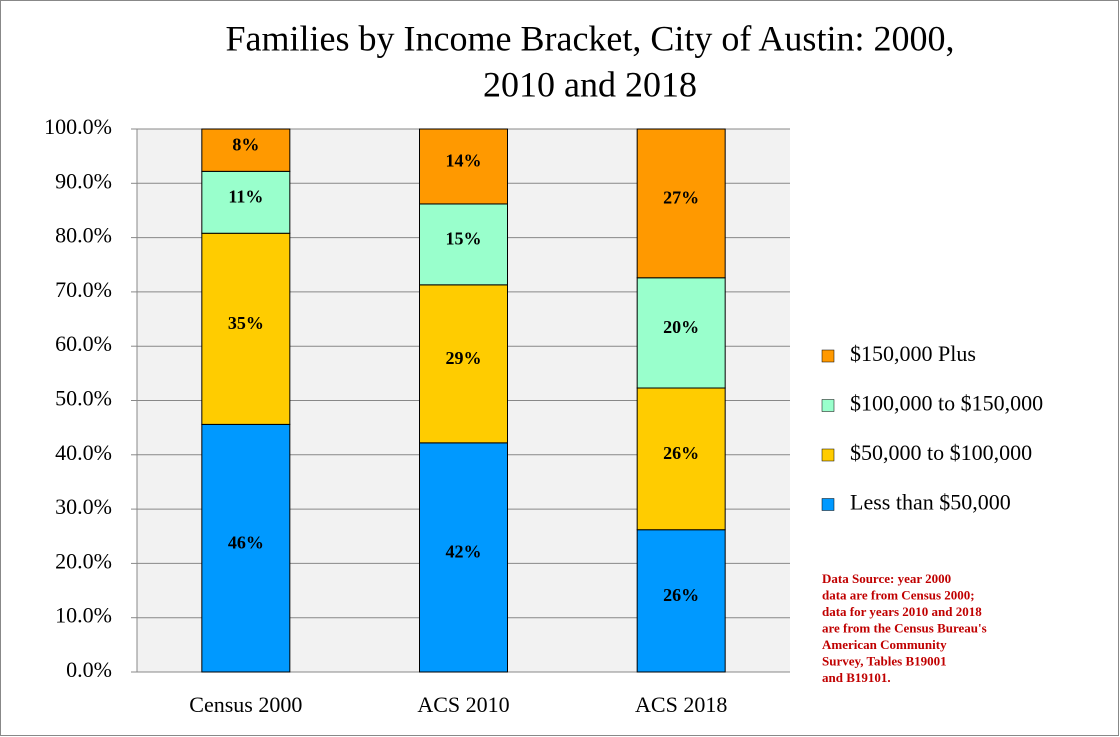 The width and height of the screenshot is (1120, 737). I want to click on x-tick-label: Census 2000, so click(245, 704).